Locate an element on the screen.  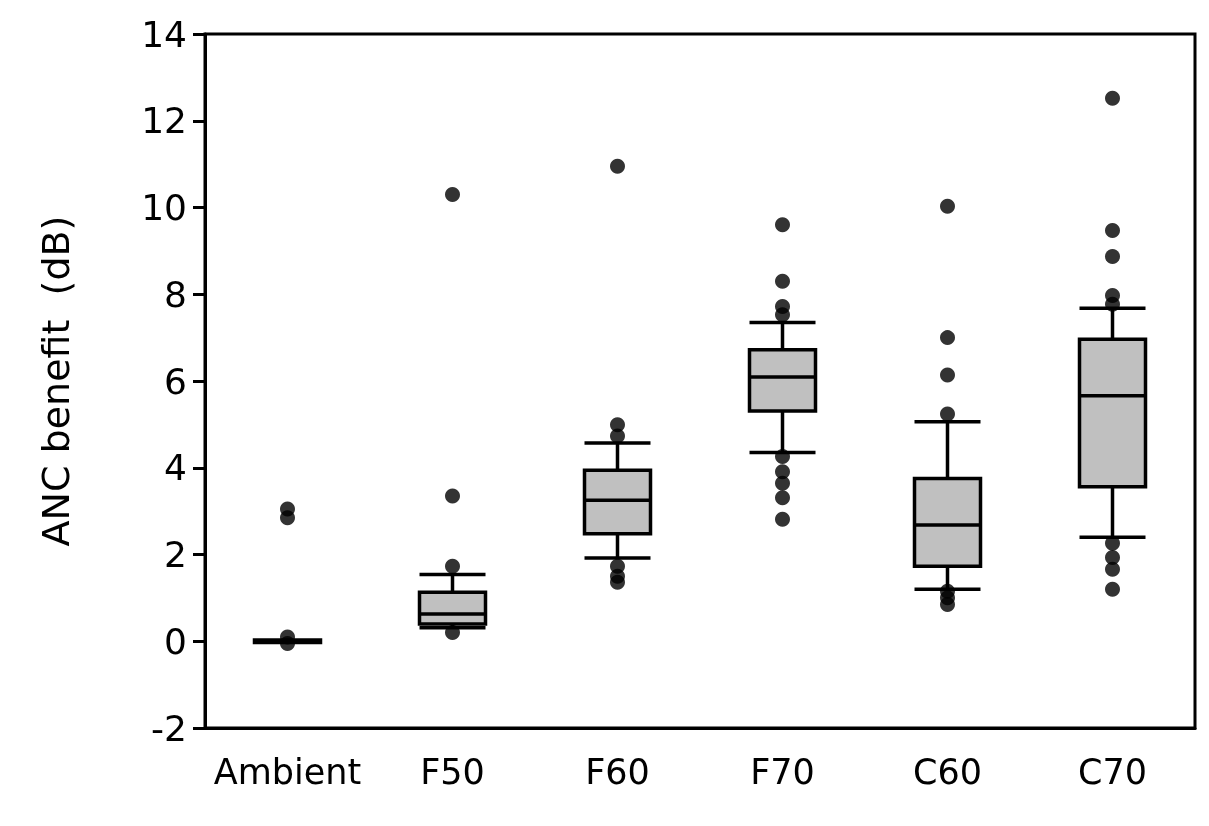
x-tick-label: F60 is located at coordinates (617, 771).